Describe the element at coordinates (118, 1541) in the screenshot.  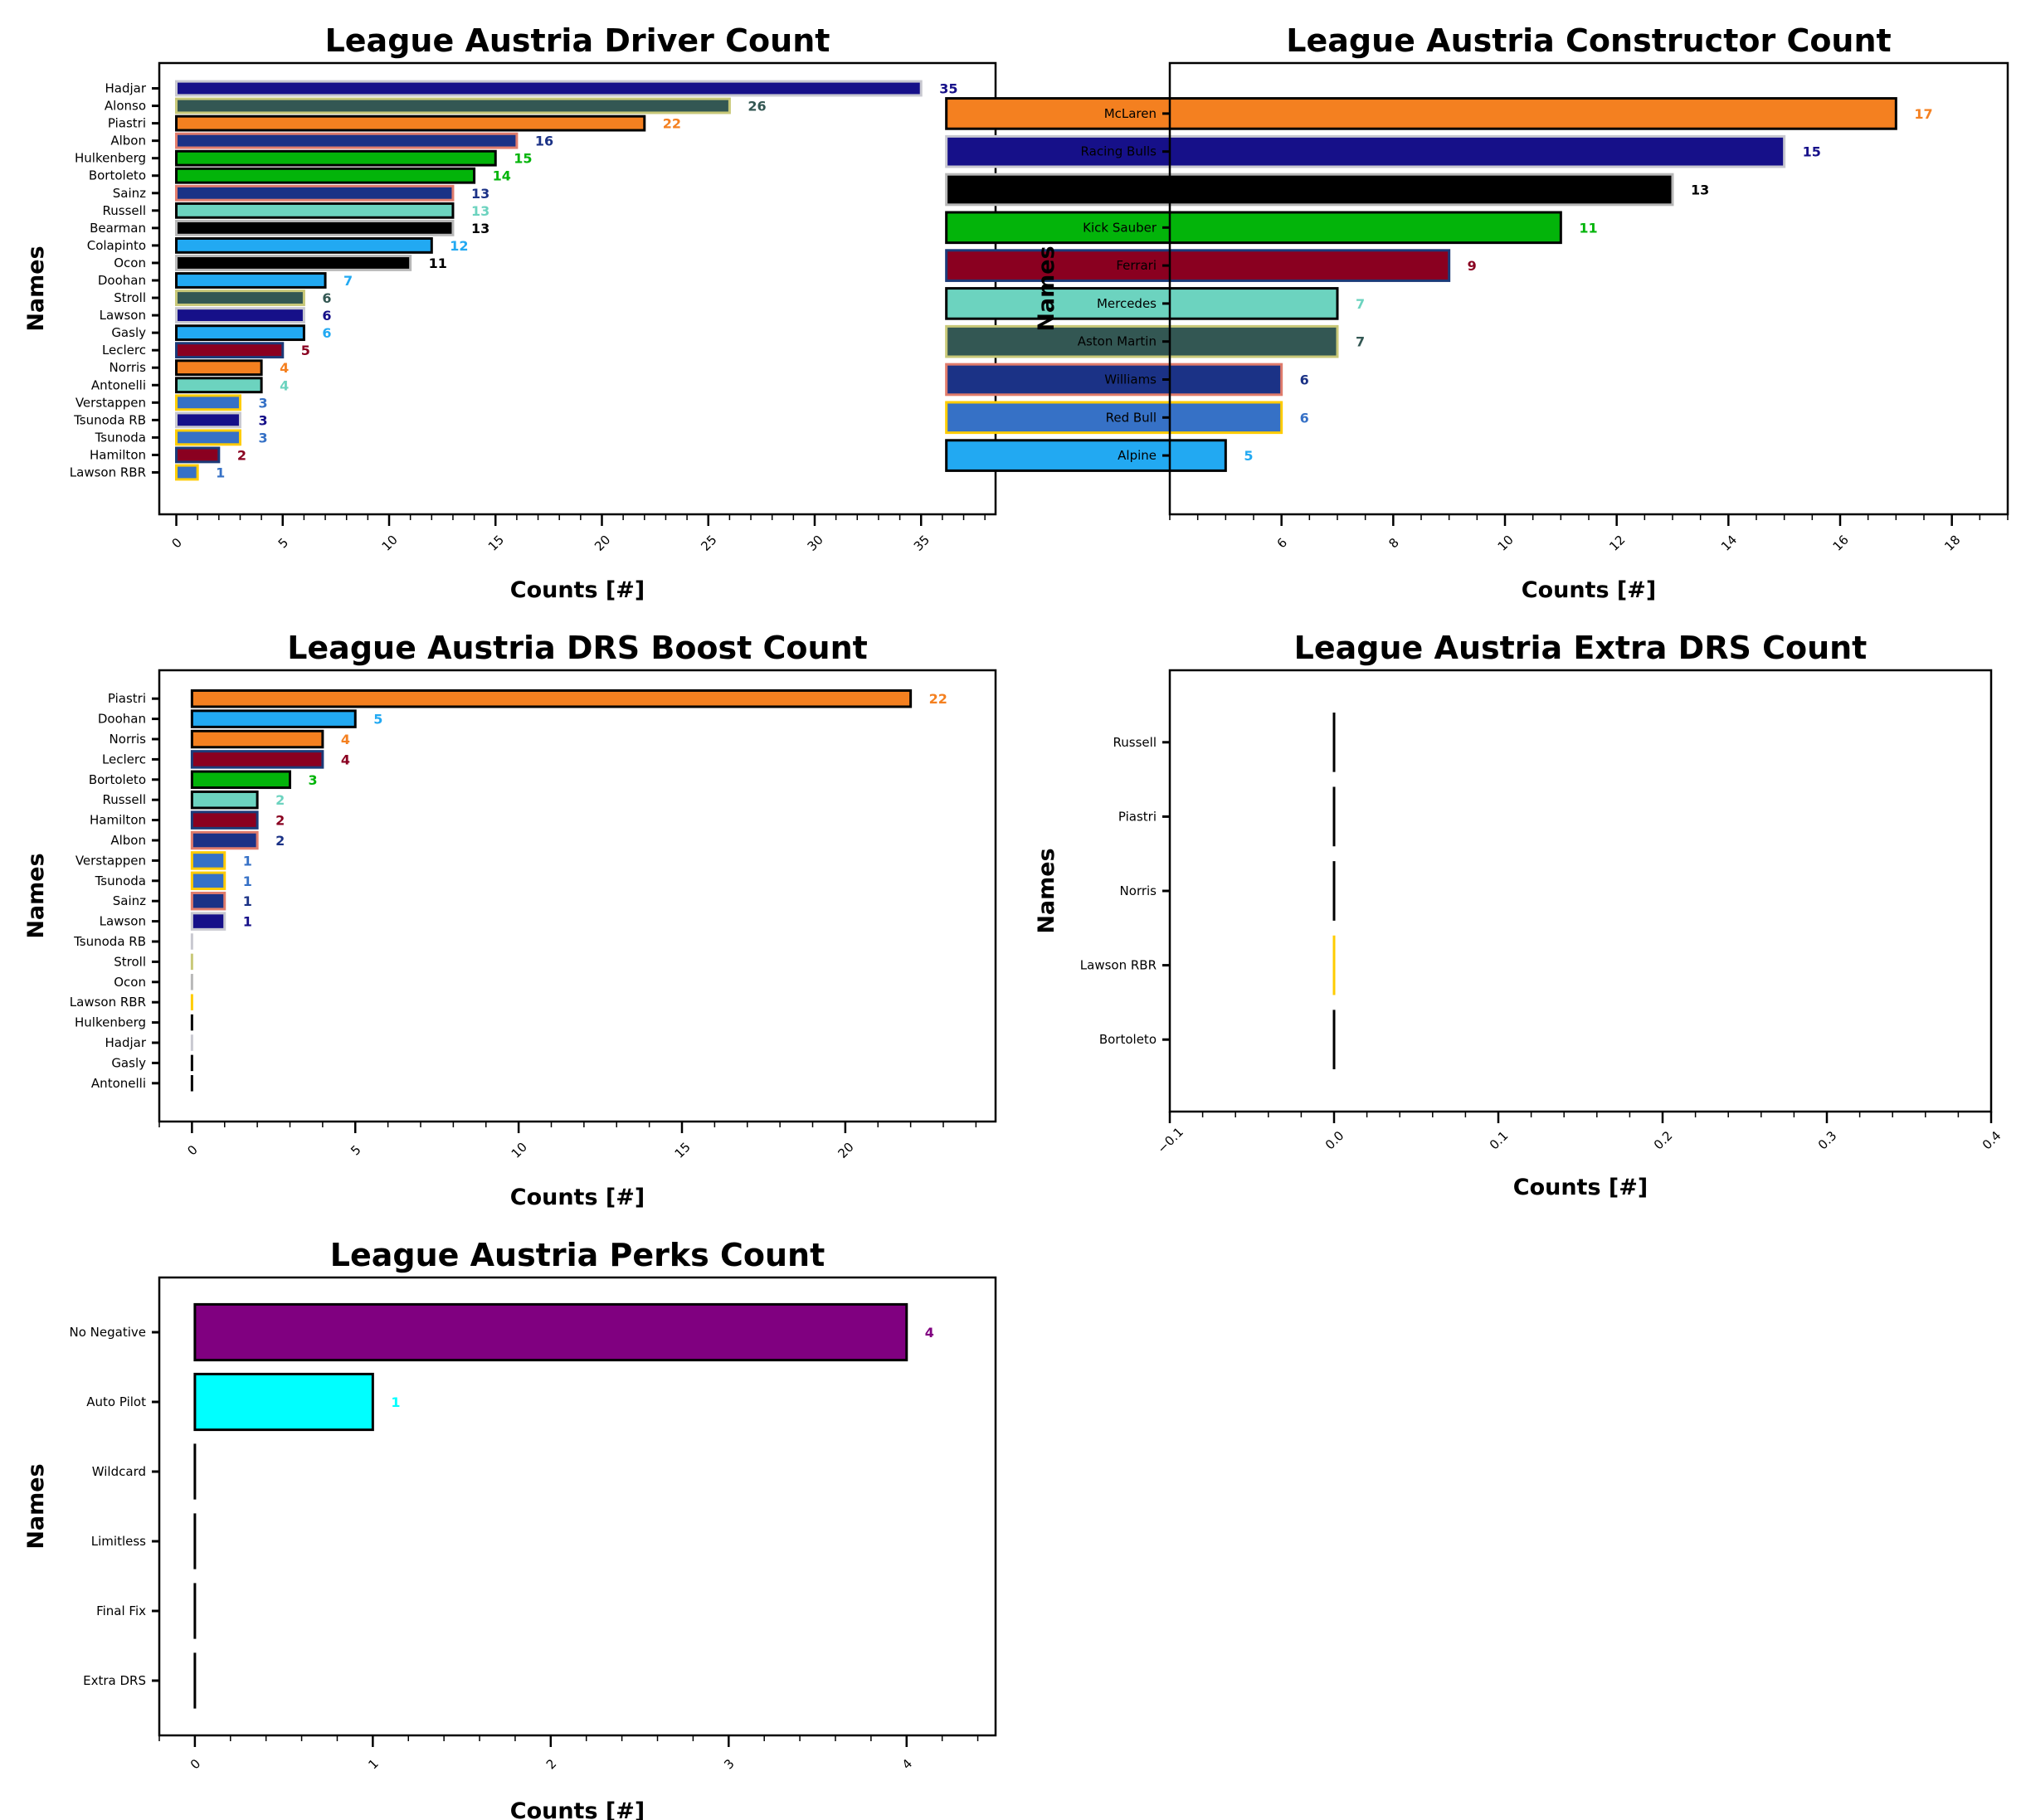
I see `y-tick-label: Limitless` at that location.